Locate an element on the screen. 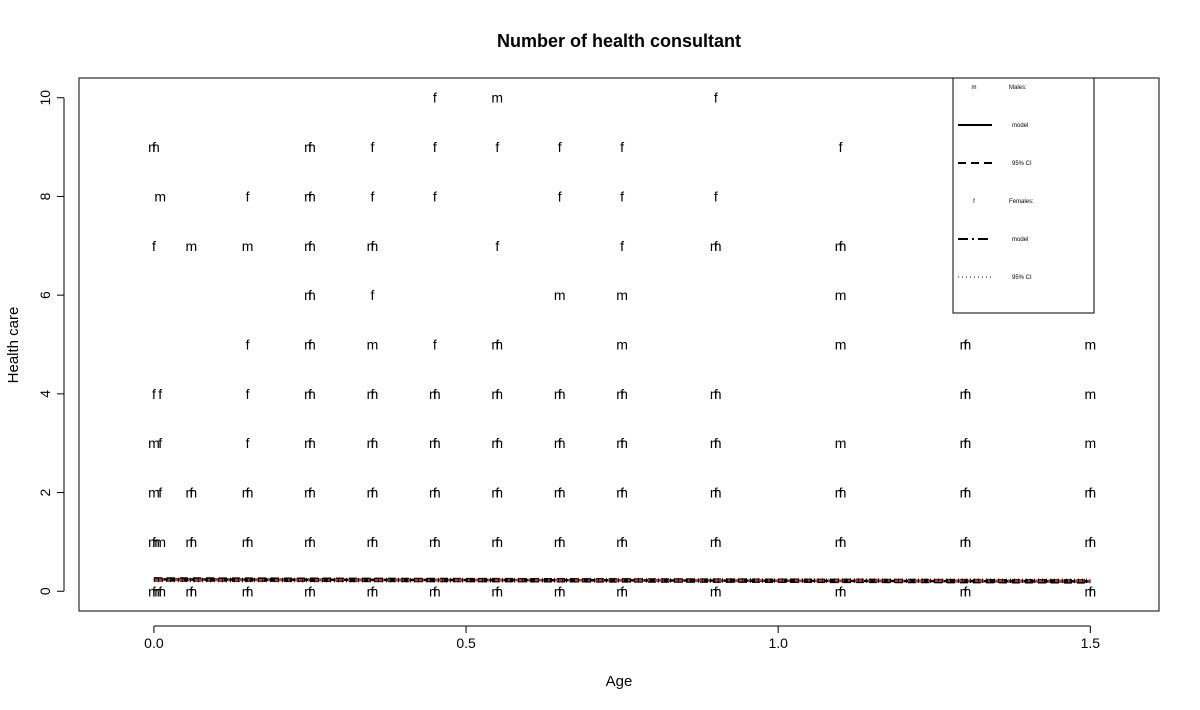 This screenshot has height=710, width=1200. x-axis: 0.0 0.5 1.0 1.5 is located at coordinates (622, 638).